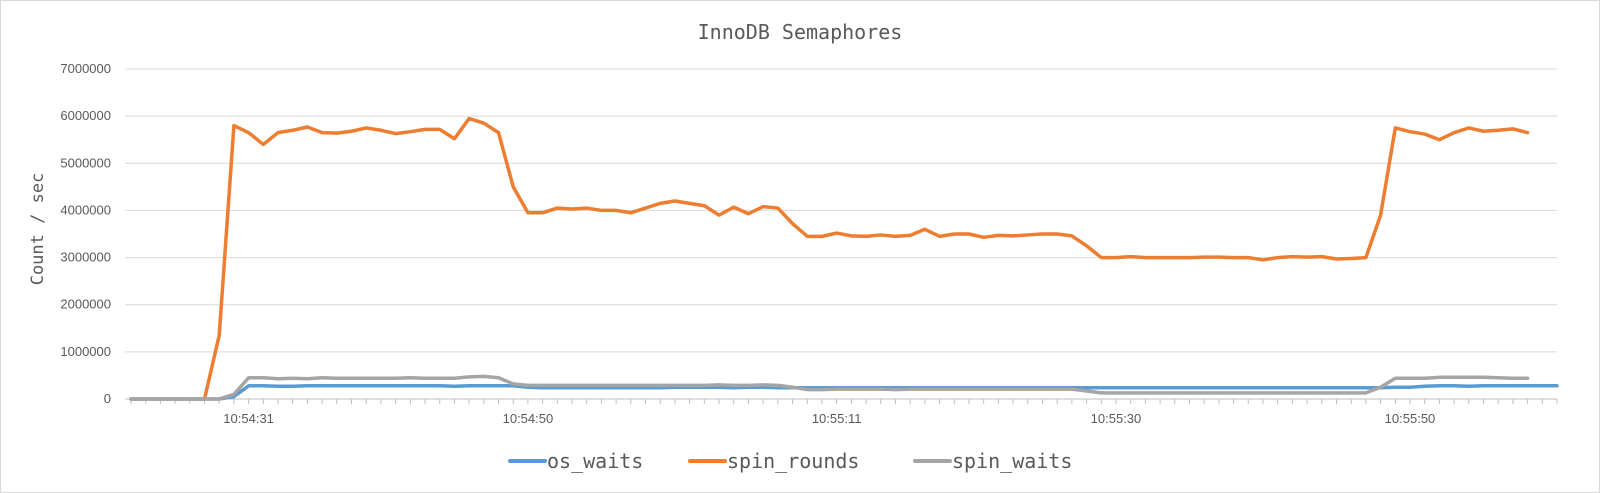  What do you see at coordinates (38, 229) in the screenshot?
I see `y-axis-label: Count / sec` at bounding box center [38, 229].